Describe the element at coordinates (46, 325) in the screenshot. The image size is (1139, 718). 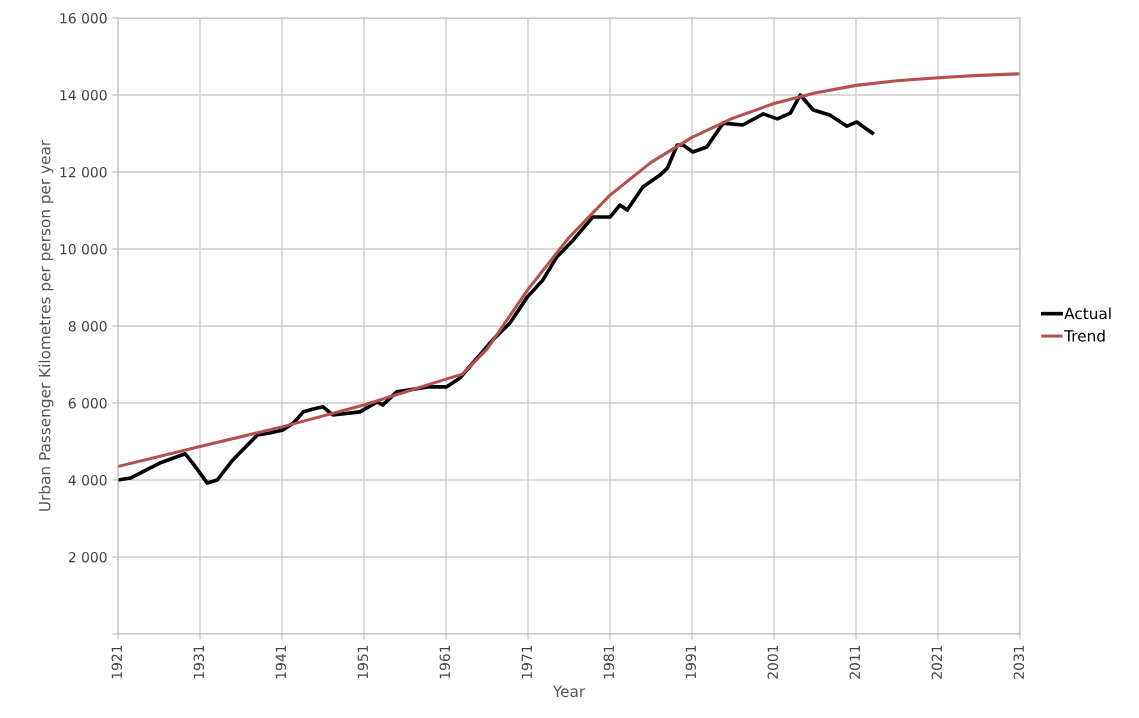
I see `y-axis-title: Urban Passenger Kilometres per person per year` at that location.